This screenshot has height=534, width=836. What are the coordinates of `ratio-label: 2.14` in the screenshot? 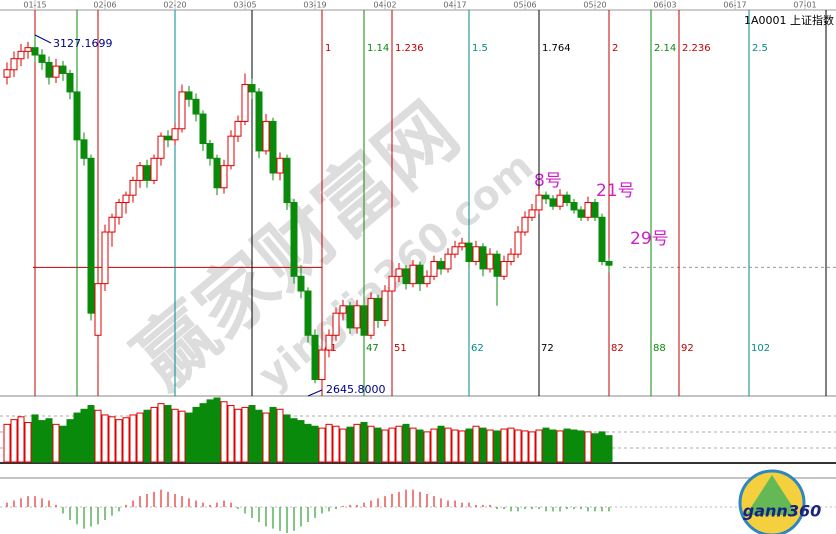 It's located at (665, 48).